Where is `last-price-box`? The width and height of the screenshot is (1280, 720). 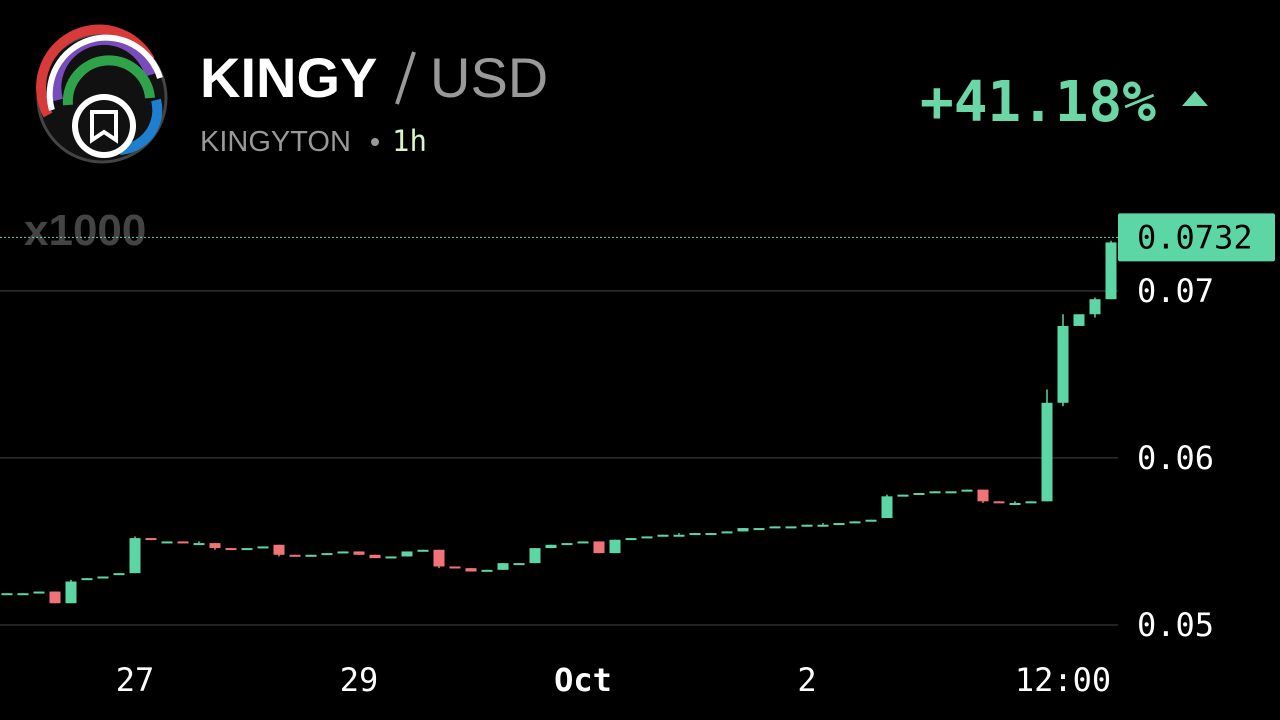 last-price-box is located at coordinates (1196, 237).